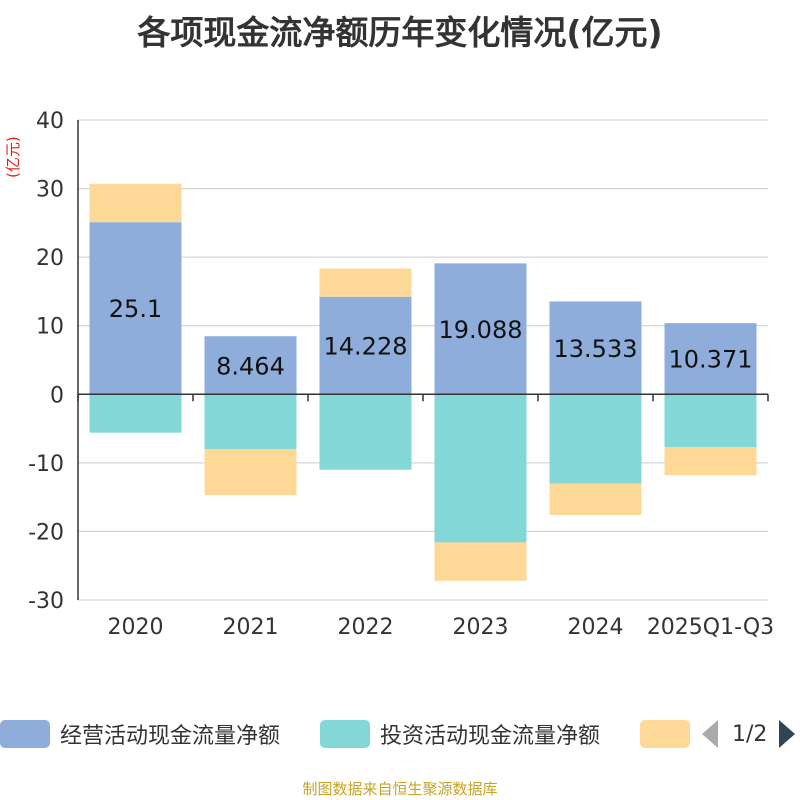 This screenshot has width=800, height=800. Describe the element at coordinates (57, 395) in the screenshot. I see `y-tick-label: 0` at that location.